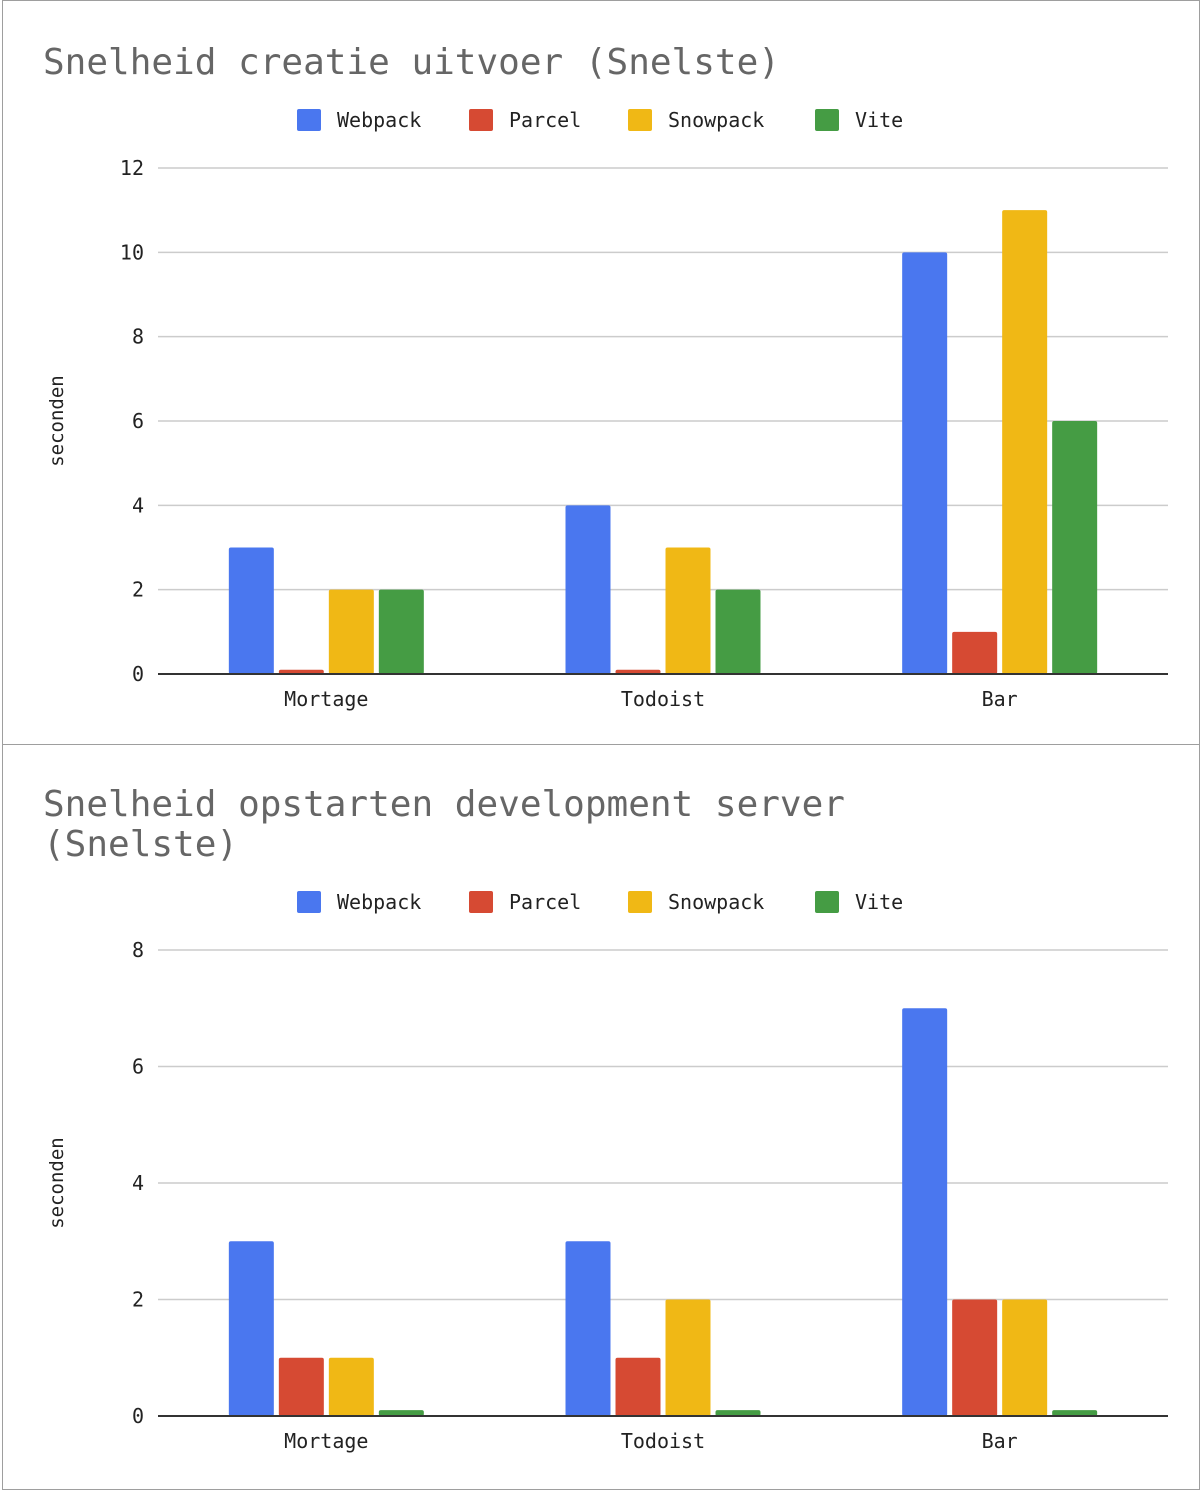  Describe the element at coordinates (411, 62) in the screenshot. I see `chart-title: Snelheid creatie uitvoer (Snelste)` at that location.